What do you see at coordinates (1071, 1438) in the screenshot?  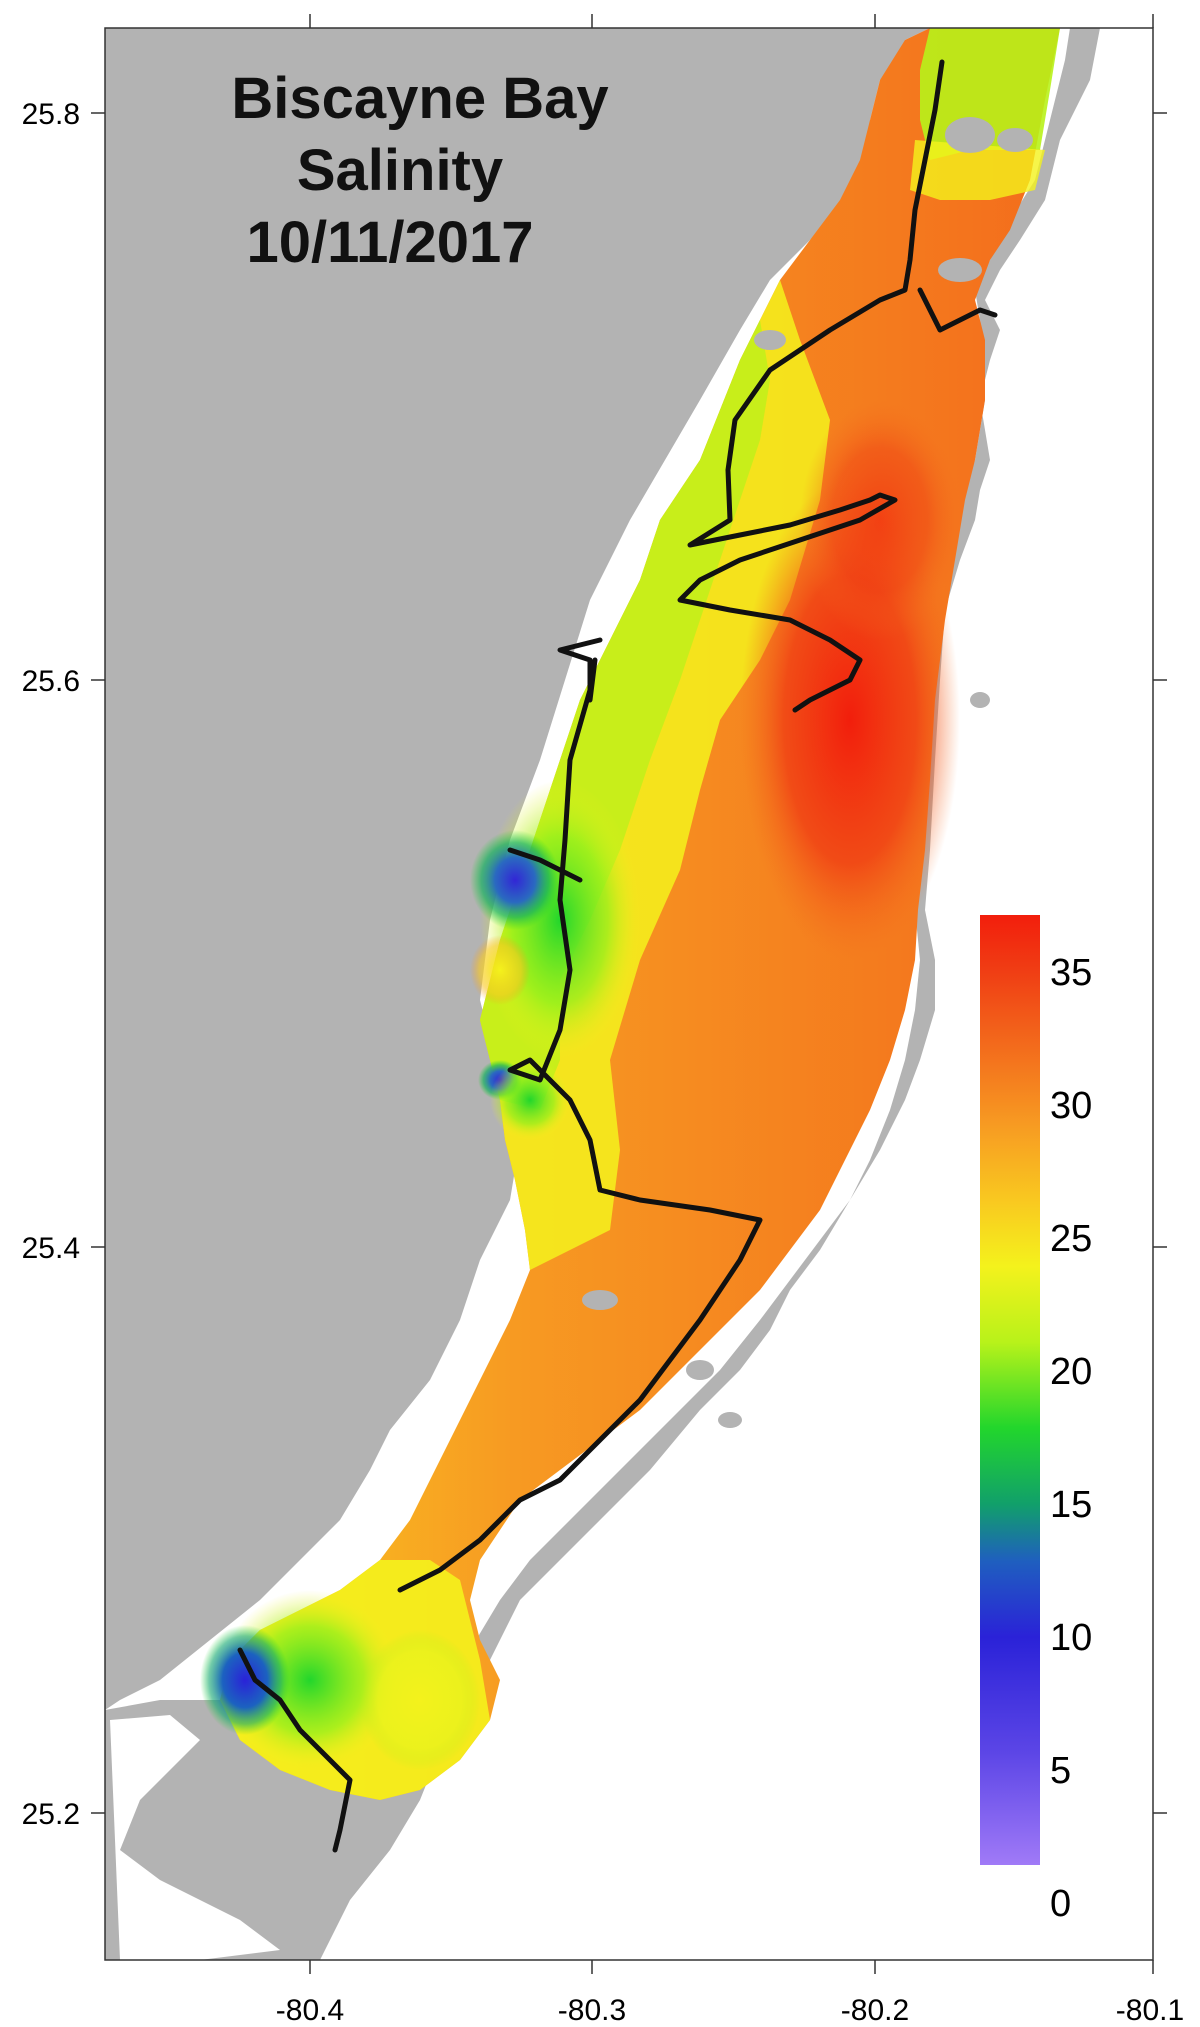 I see `colorbar-labels: 35 30 25 20 15 10 5 0` at bounding box center [1071, 1438].